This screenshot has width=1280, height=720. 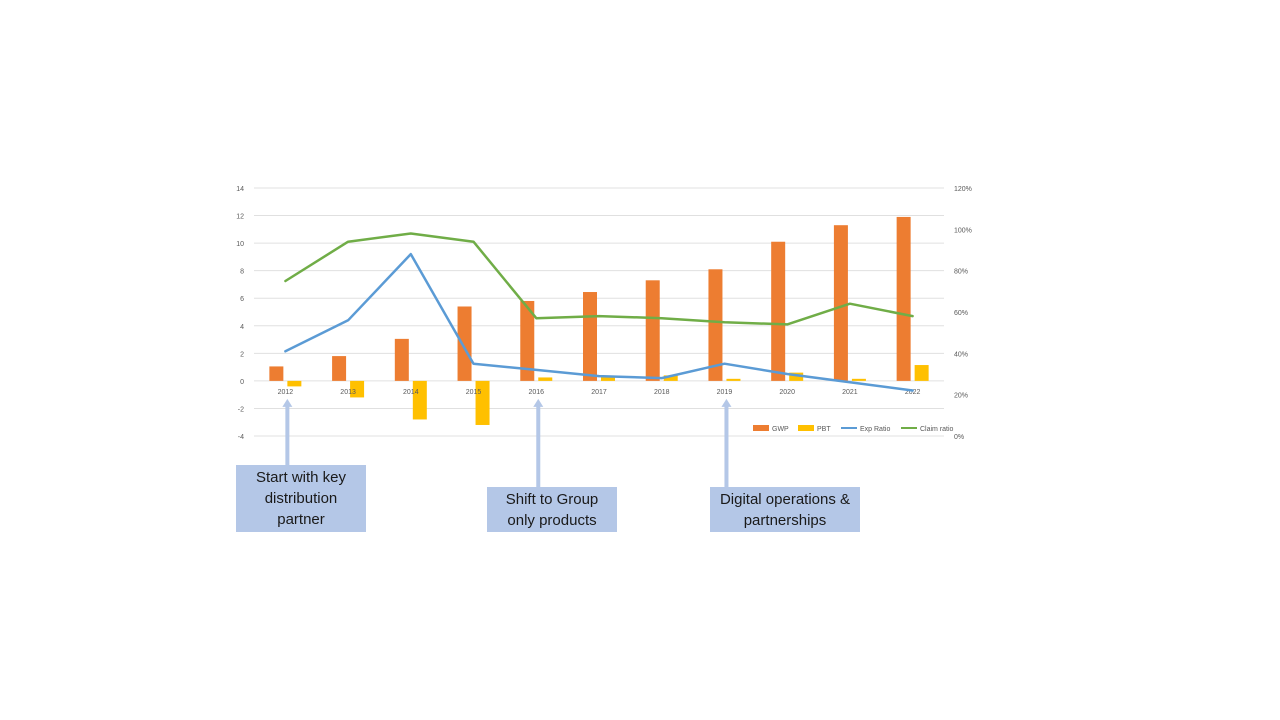 What do you see at coordinates (552, 520) in the screenshot?
I see `callout-line: only products` at bounding box center [552, 520].